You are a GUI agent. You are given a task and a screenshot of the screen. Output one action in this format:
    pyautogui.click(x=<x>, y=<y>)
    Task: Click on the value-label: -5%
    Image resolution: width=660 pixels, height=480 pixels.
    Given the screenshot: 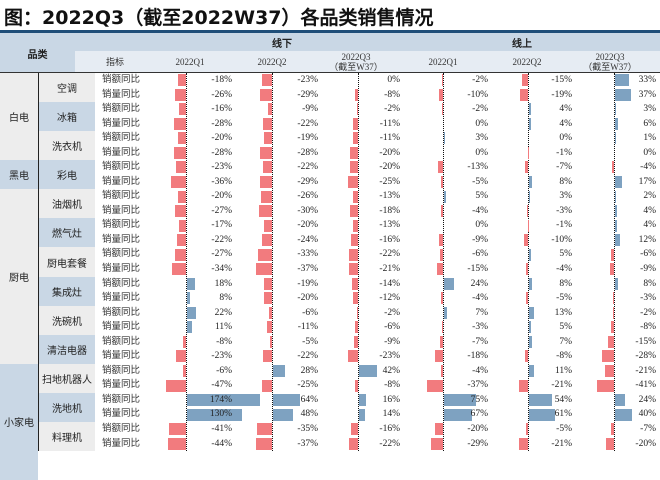 What is the action you would take?
    pyautogui.click(x=552, y=298)
    